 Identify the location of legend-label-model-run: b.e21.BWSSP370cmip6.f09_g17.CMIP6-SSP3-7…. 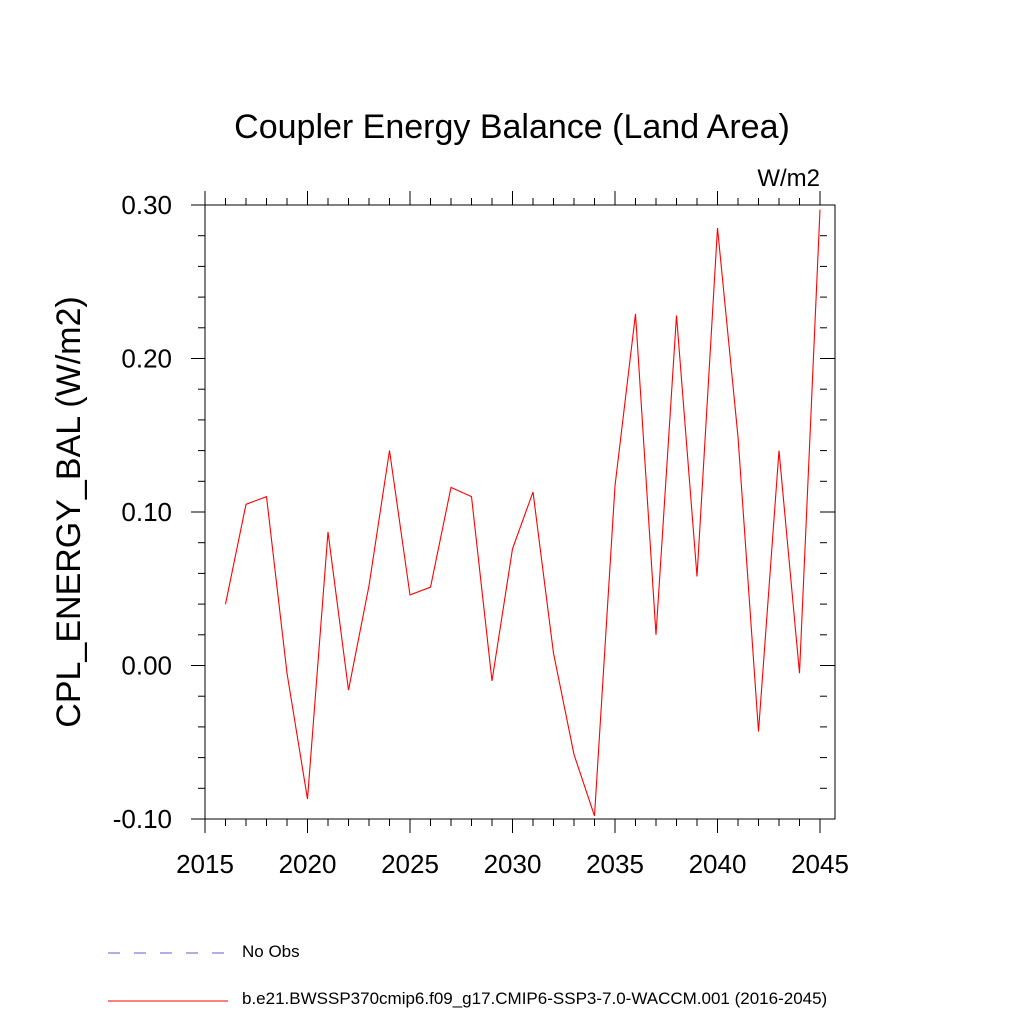
(535, 998).